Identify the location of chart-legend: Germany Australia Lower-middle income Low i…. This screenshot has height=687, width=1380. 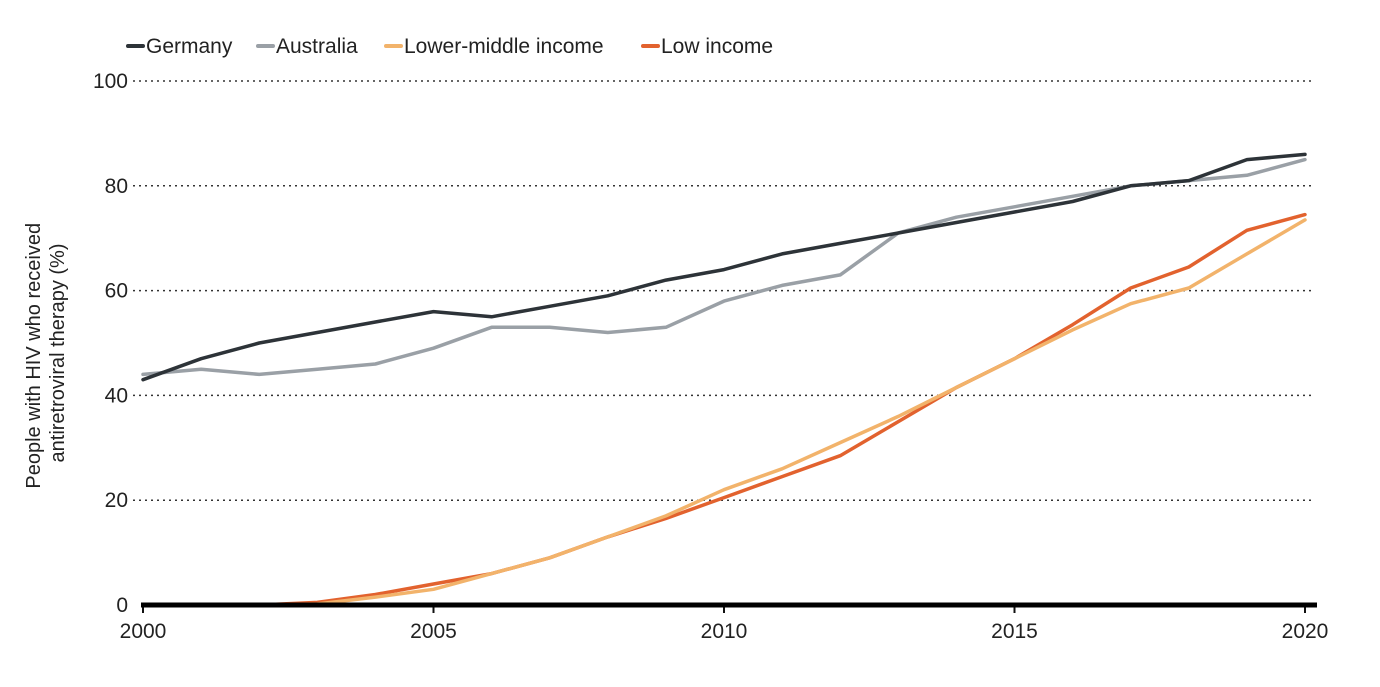
(449, 46).